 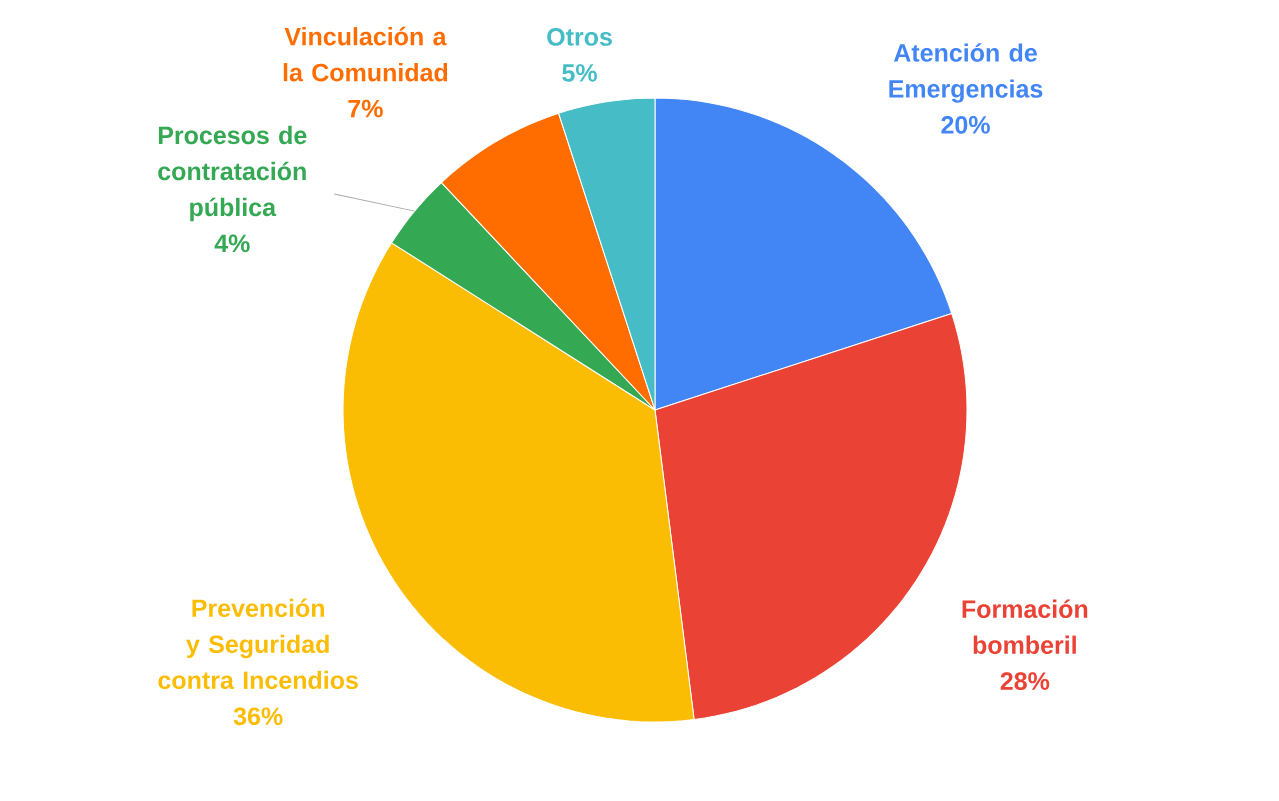 What do you see at coordinates (1025, 681) in the screenshot?
I see `data-label: 28%` at bounding box center [1025, 681].